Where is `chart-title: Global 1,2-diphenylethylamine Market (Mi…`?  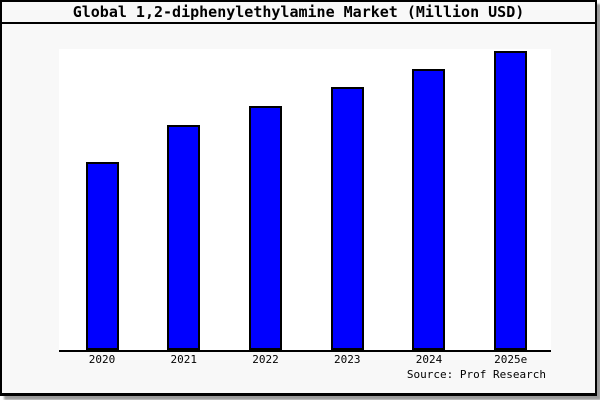 chart-title: Global 1,2-diphenylethylamine Market (Mi… is located at coordinates (298, 13).